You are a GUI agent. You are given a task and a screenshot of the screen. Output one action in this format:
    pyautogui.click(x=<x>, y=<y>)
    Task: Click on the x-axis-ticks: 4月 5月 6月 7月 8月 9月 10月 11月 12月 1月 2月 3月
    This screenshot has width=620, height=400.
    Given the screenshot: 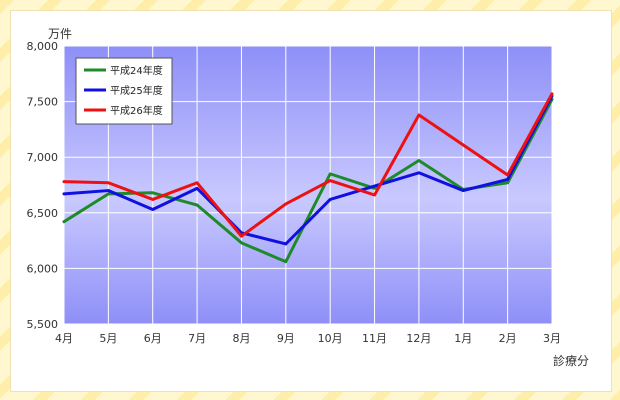 What is the action you would take?
    pyautogui.click(x=308, y=338)
    